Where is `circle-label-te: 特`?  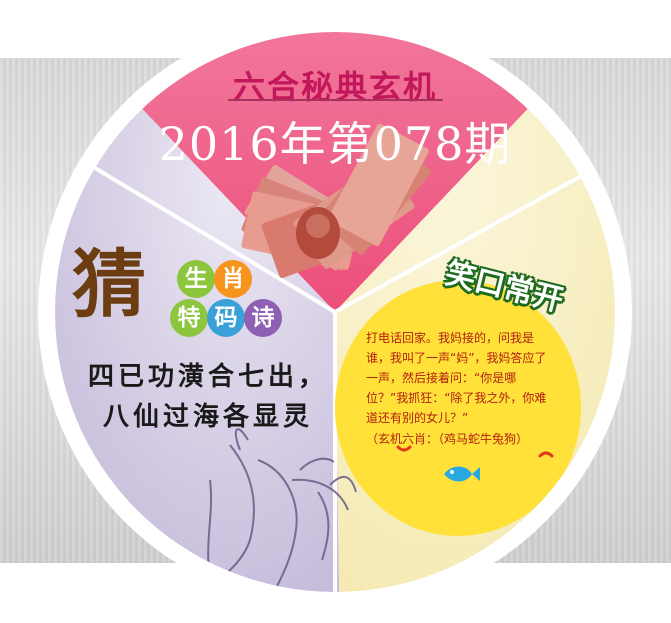 circle-label-te: 特 is located at coordinates (189, 317).